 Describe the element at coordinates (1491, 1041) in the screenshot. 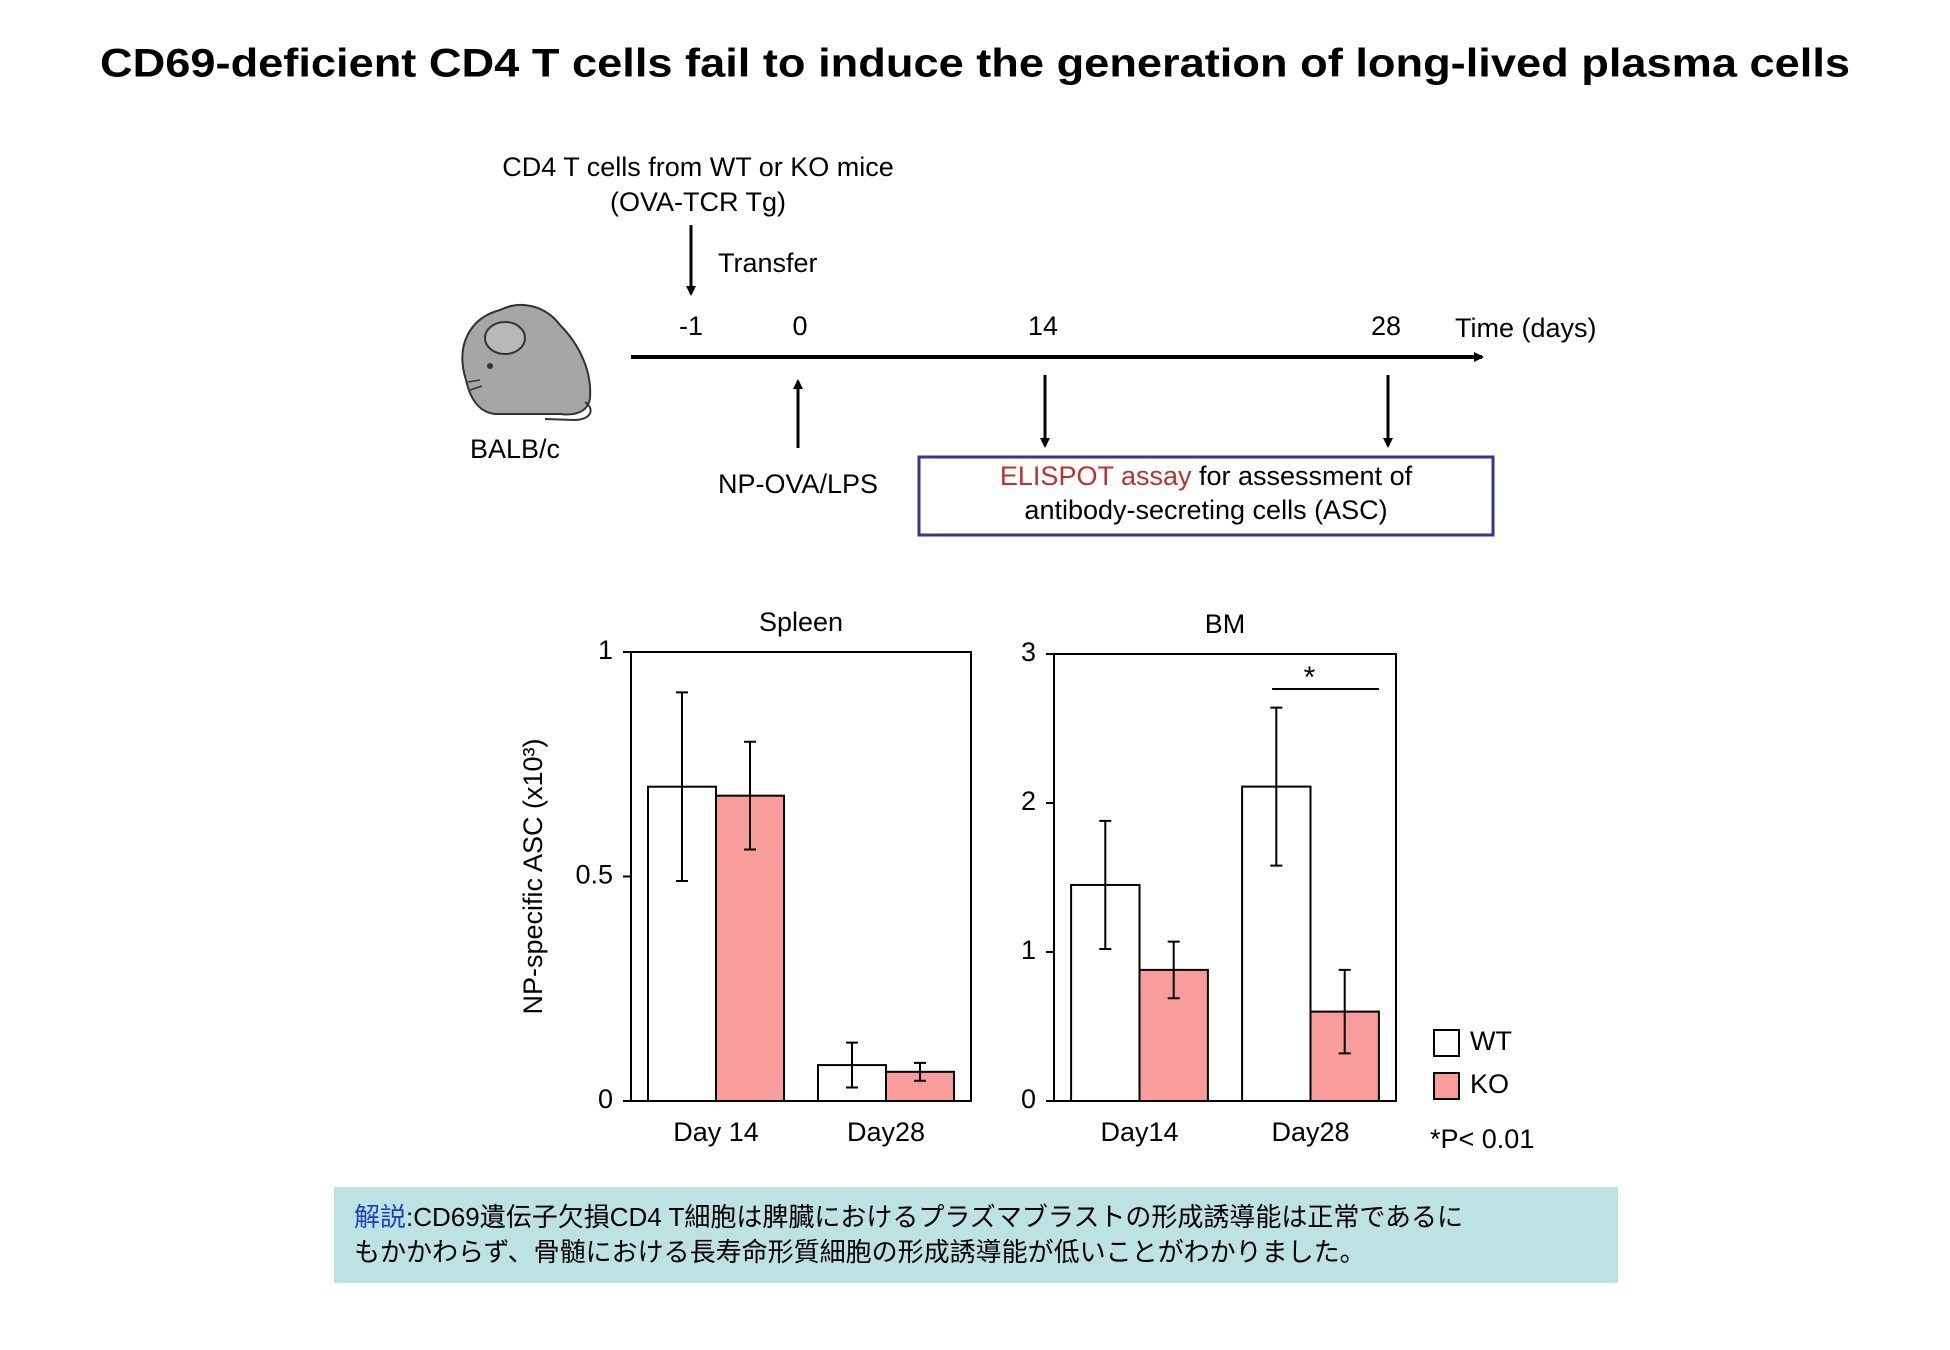

I see `legend-label: WT` at that location.